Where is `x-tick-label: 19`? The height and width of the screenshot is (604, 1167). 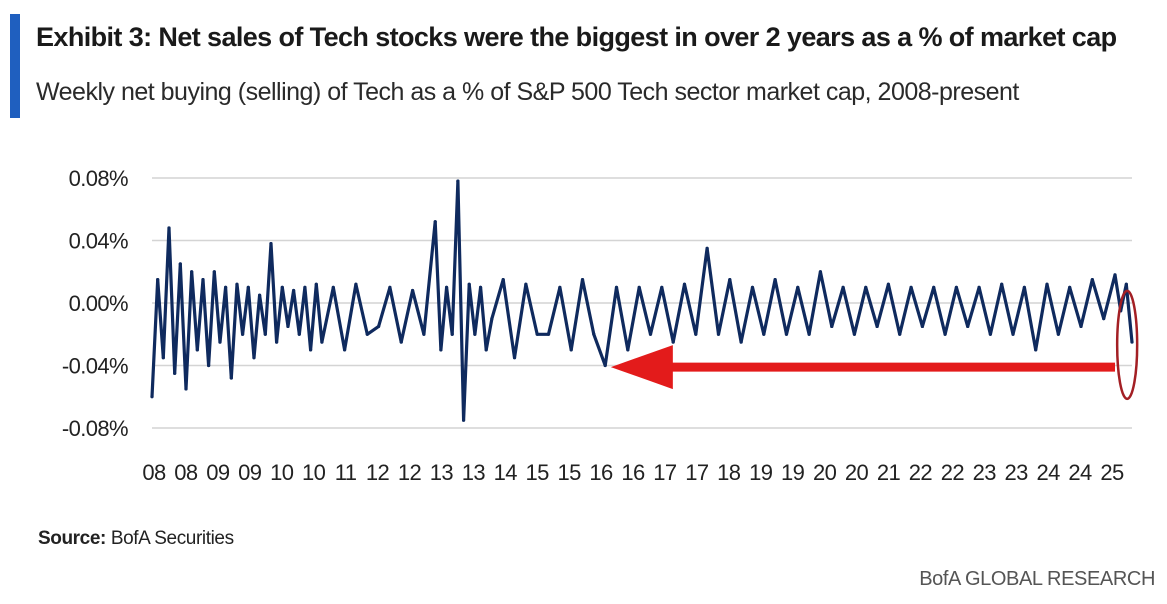 x-tick-label: 19 is located at coordinates (793, 472).